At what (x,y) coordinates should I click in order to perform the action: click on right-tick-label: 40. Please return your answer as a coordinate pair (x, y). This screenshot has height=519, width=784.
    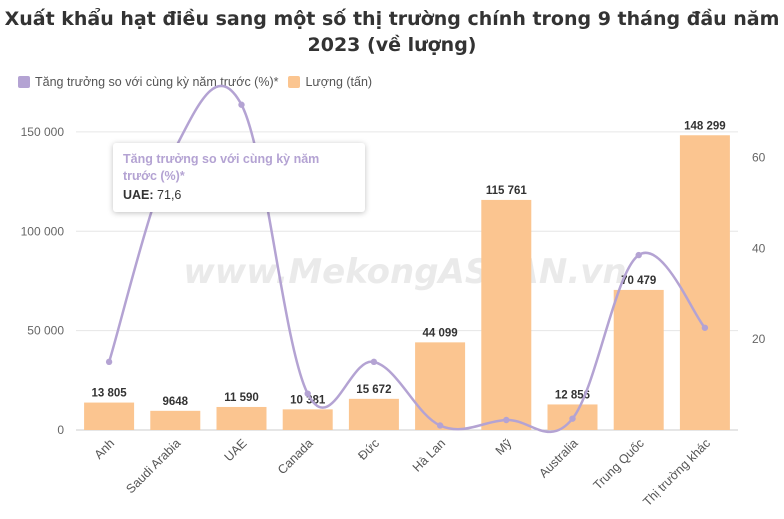
    Looking at the image, I should click on (759, 248).